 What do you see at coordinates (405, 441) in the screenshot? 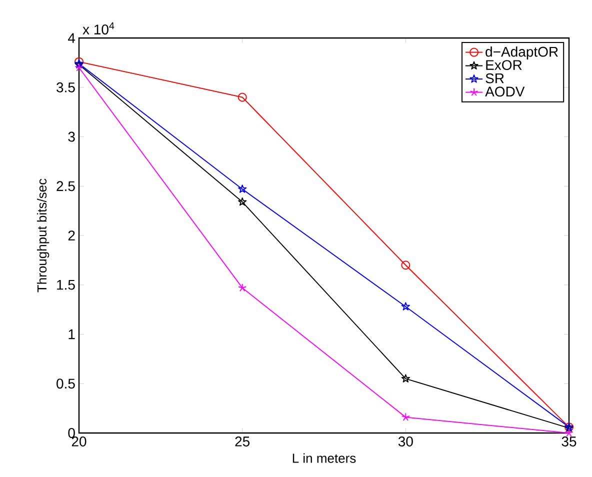
I see `x-tick-label: 30` at bounding box center [405, 441].